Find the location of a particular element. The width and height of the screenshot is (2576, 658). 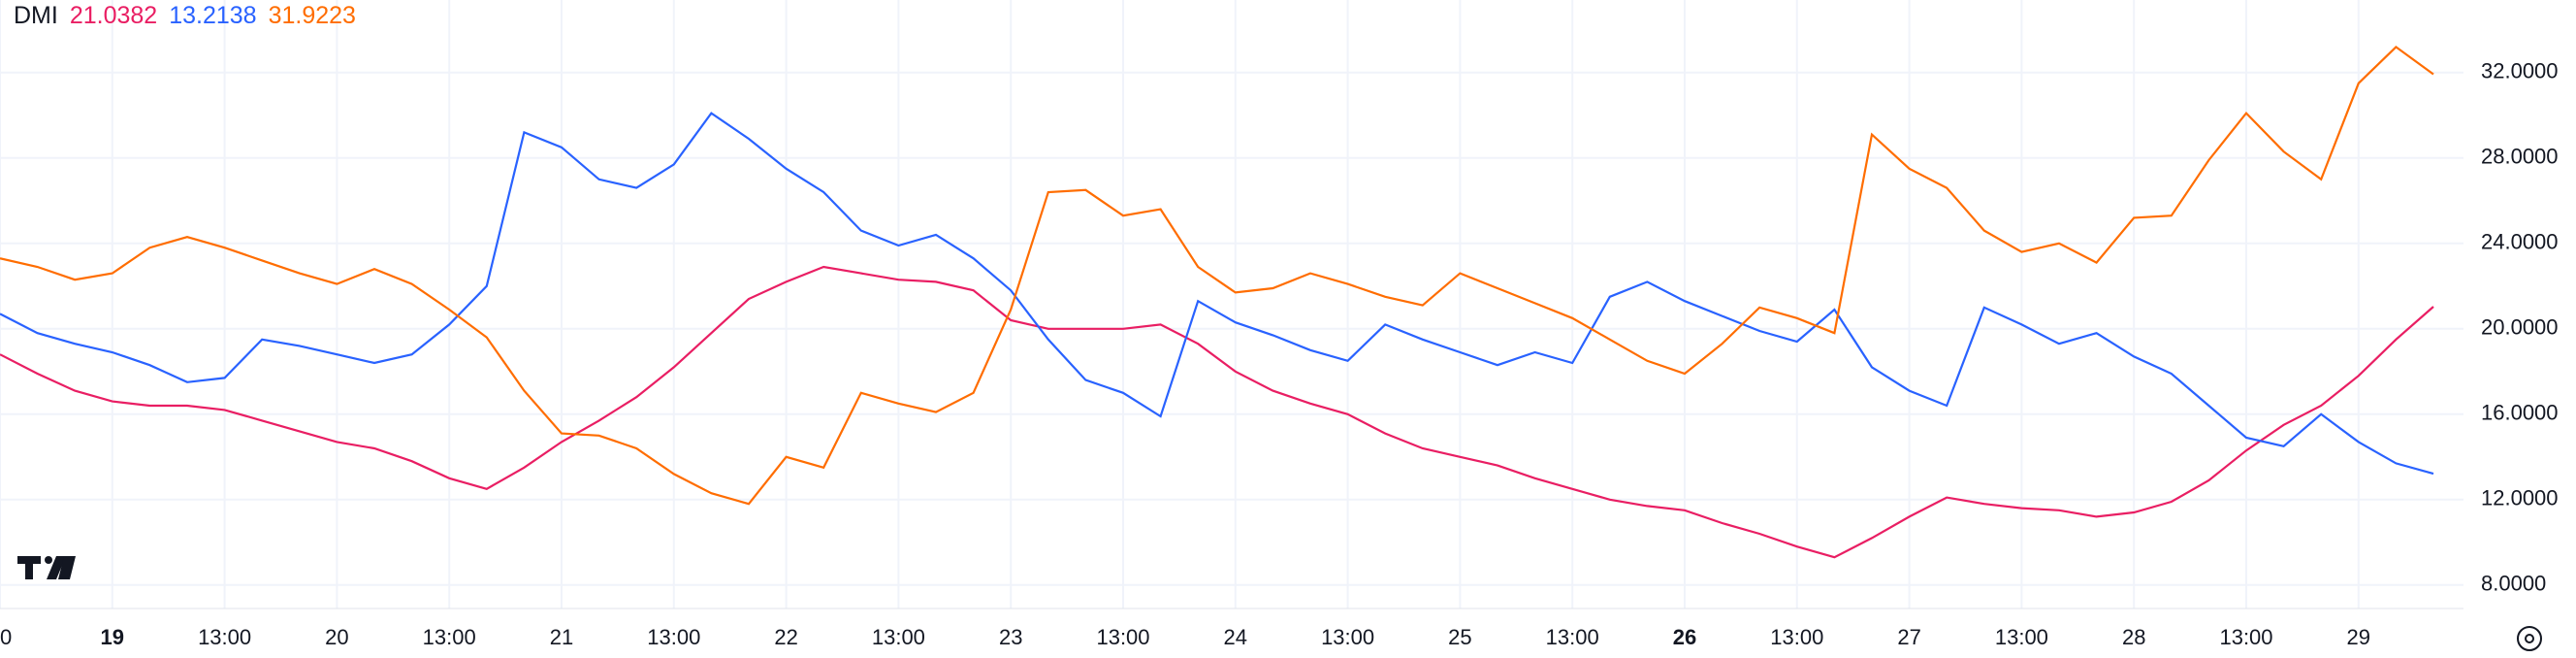

y-tick-label: 16.0000 is located at coordinates (2520, 413).